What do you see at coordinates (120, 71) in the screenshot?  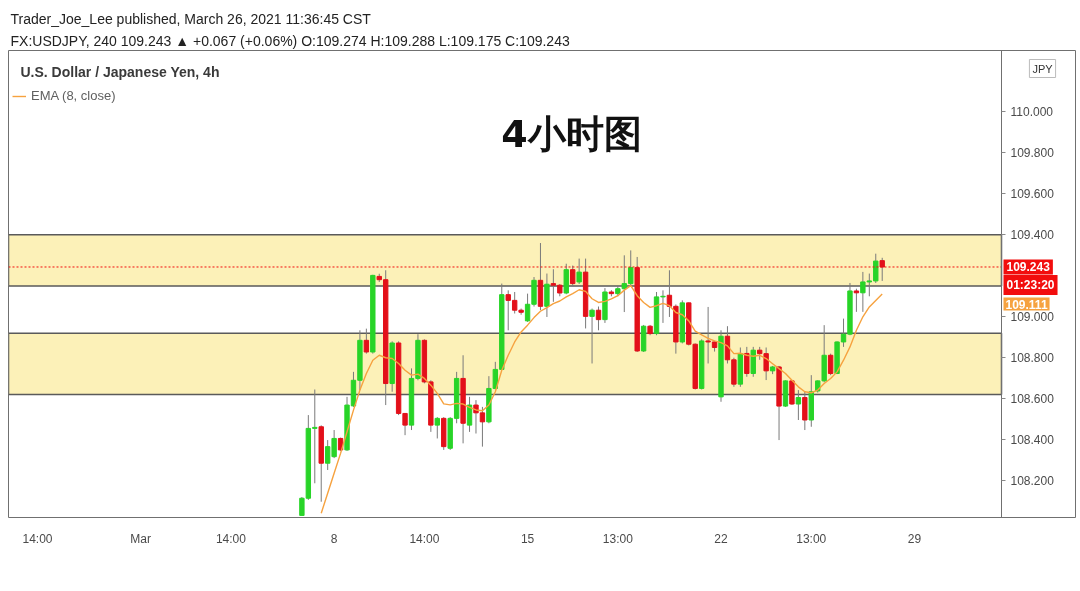 I see `text: U.S. Dollar / Japanese Yen, 4h` at bounding box center [120, 71].